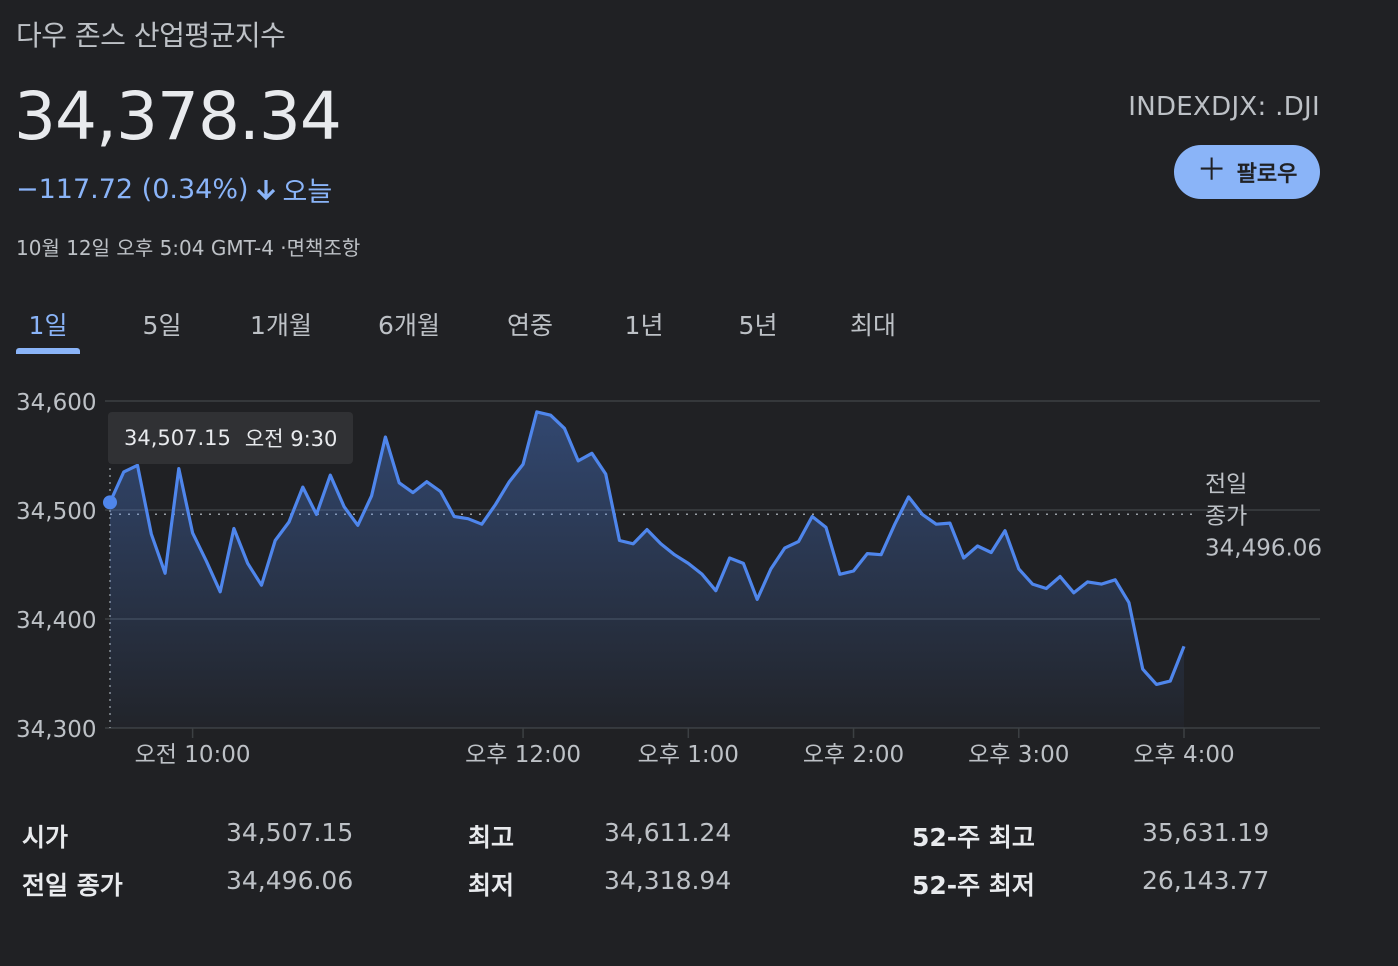  Describe the element at coordinates (1211, 170) in the screenshot. I see `plus-icon: ＋` at that location.